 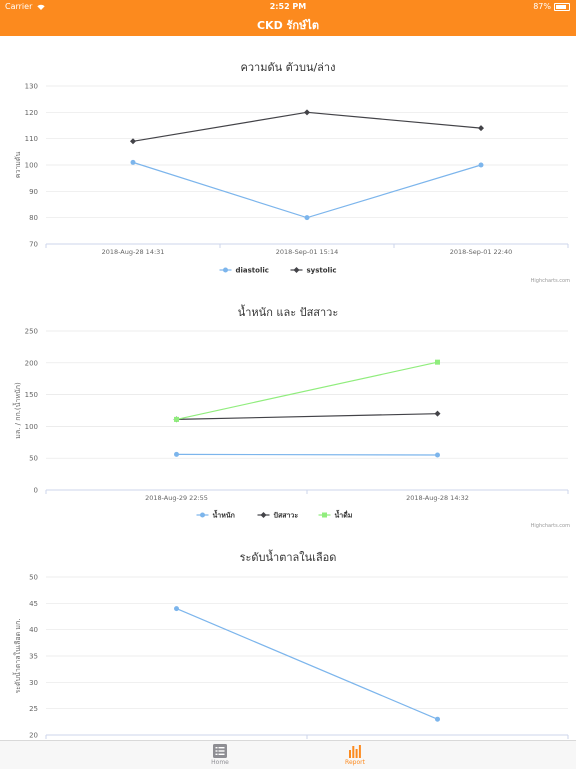 What do you see at coordinates (33, 245) in the screenshot?
I see `y-tick-label: 70` at bounding box center [33, 245].